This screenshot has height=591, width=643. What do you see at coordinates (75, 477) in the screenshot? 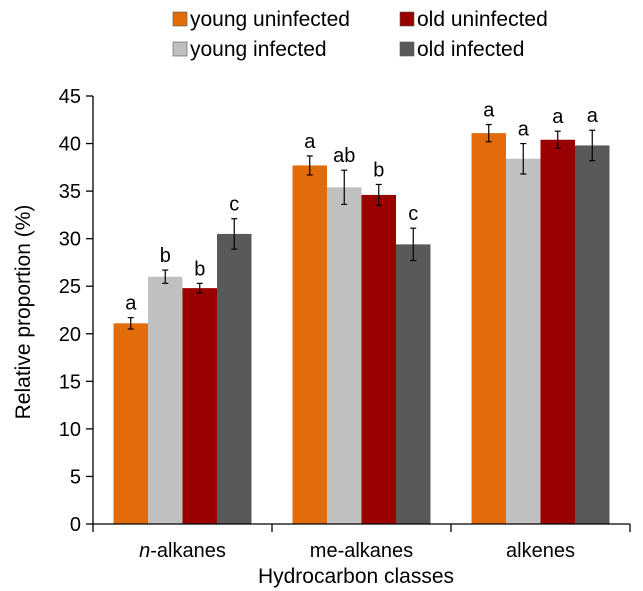
I see `y-tick-label-5: 5` at bounding box center [75, 477].